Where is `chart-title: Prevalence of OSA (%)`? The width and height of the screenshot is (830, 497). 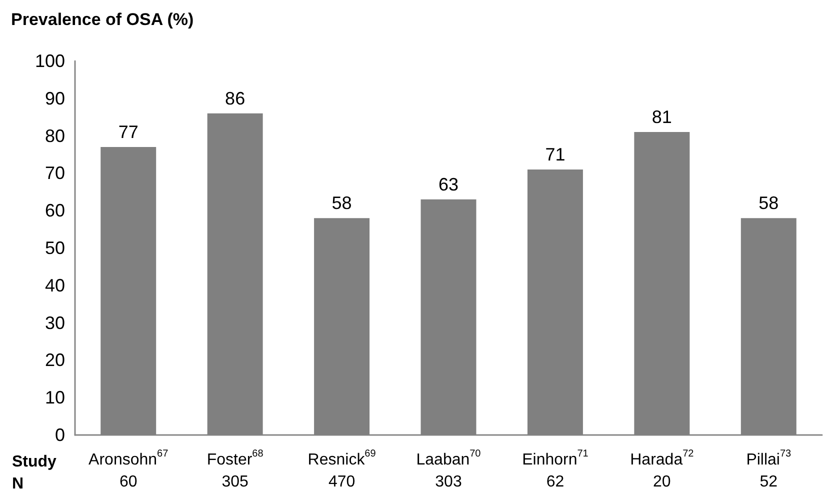 chart-title: Prevalence of OSA (%) is located at coordinates (102, 19).